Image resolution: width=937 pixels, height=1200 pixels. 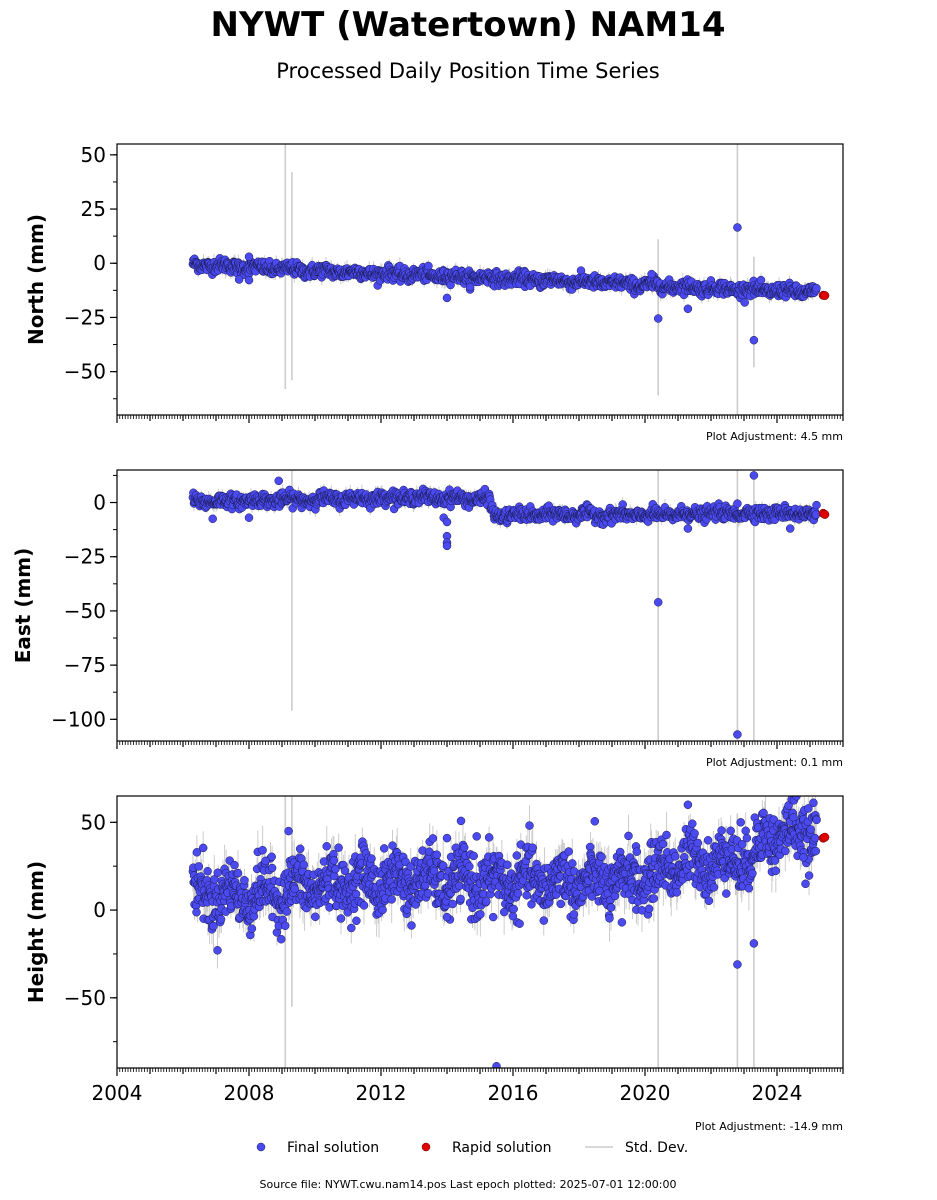 I want to click on y-tick-label: −100, so click(x=78, y=719).